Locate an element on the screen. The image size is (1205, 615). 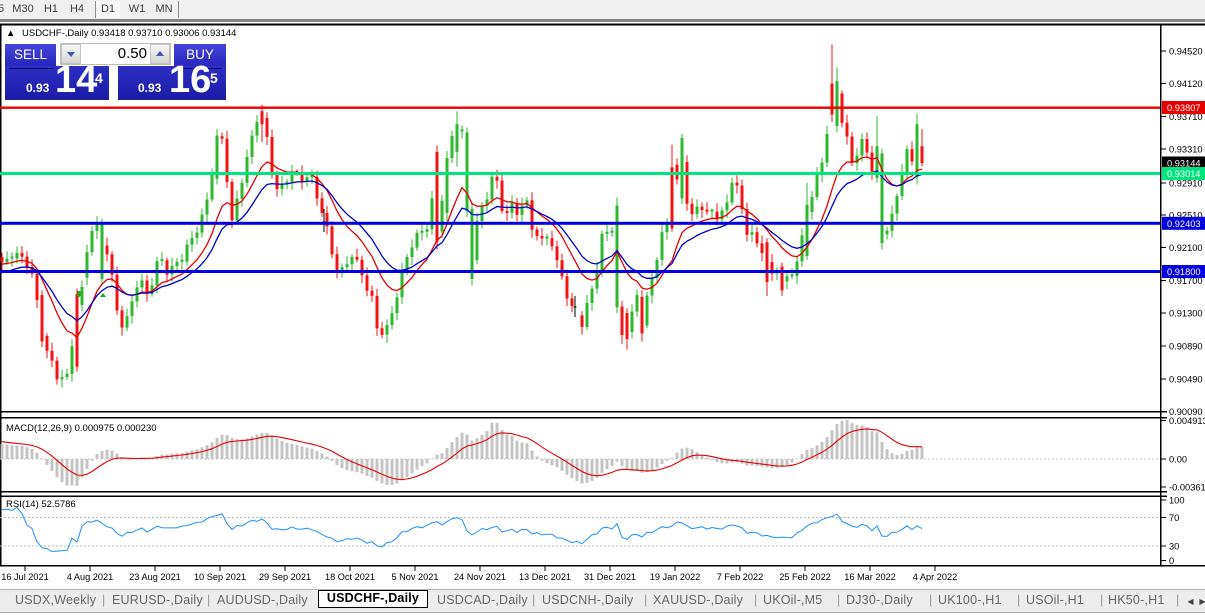
svg-text: 0.93310 is located at coordinates (1186, 150).